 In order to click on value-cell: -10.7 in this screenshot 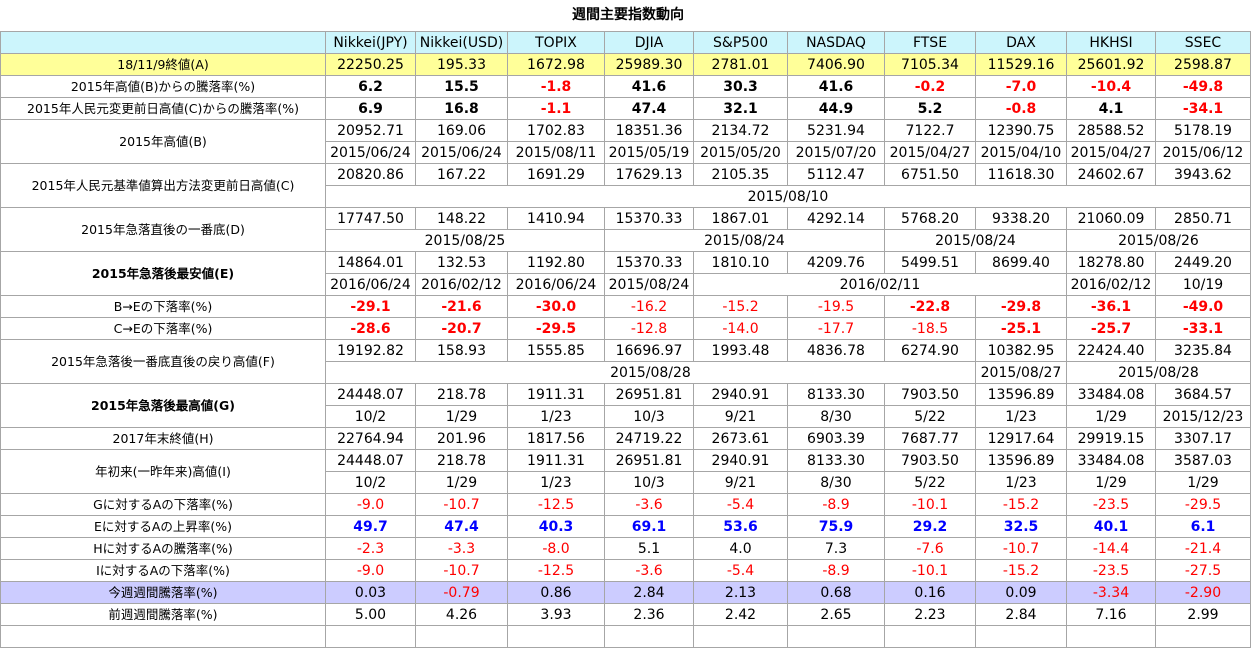, I will do `click(1021, 548)`.